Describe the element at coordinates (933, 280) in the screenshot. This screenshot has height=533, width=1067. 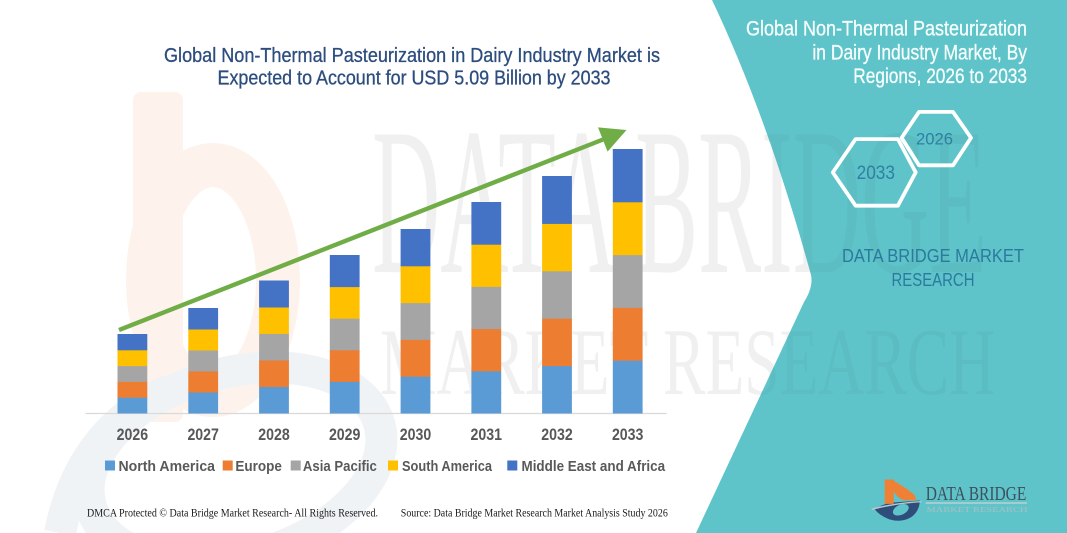
I see `svg-text: RESEARCH` at that location.